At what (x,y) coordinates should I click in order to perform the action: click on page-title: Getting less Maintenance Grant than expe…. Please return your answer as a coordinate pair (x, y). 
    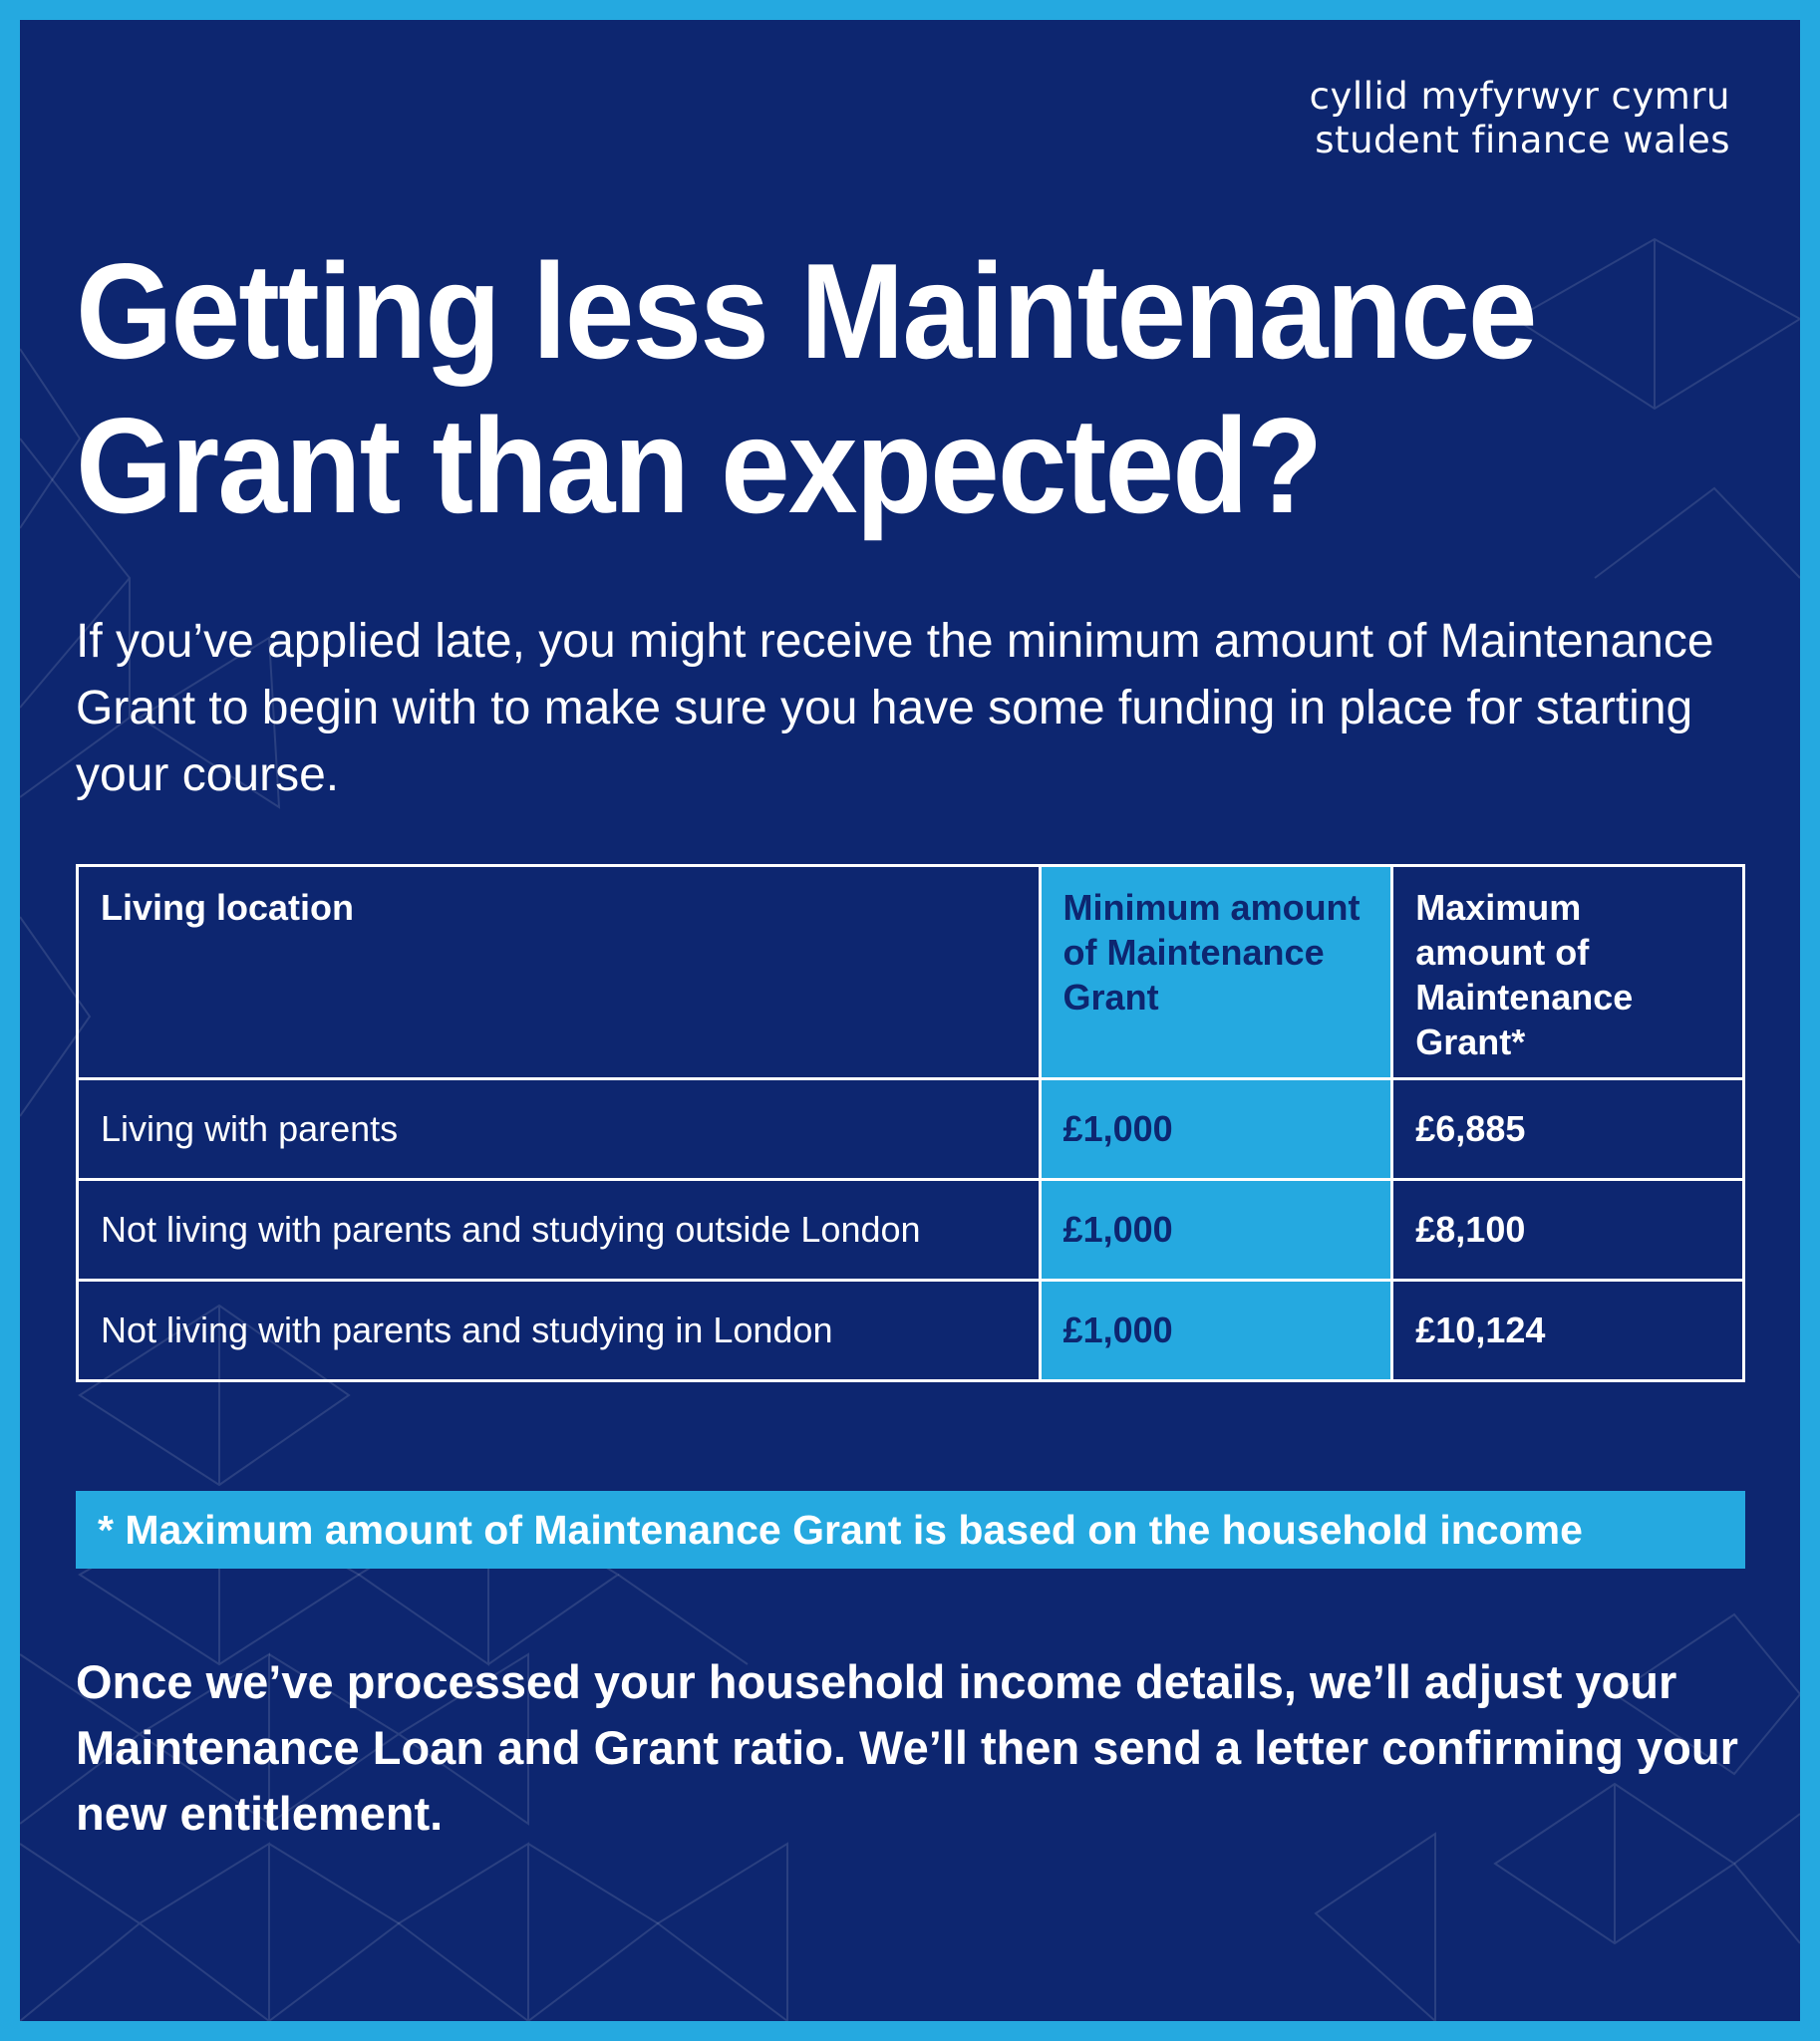
    Looking at the image, I should click on (828, 388).